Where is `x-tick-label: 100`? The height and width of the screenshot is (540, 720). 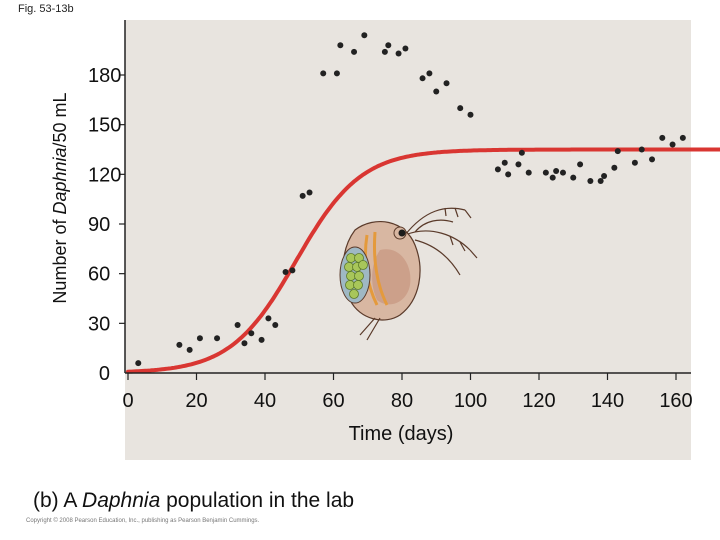
x-tick-label: 100 is located at coordinates (470, 401).